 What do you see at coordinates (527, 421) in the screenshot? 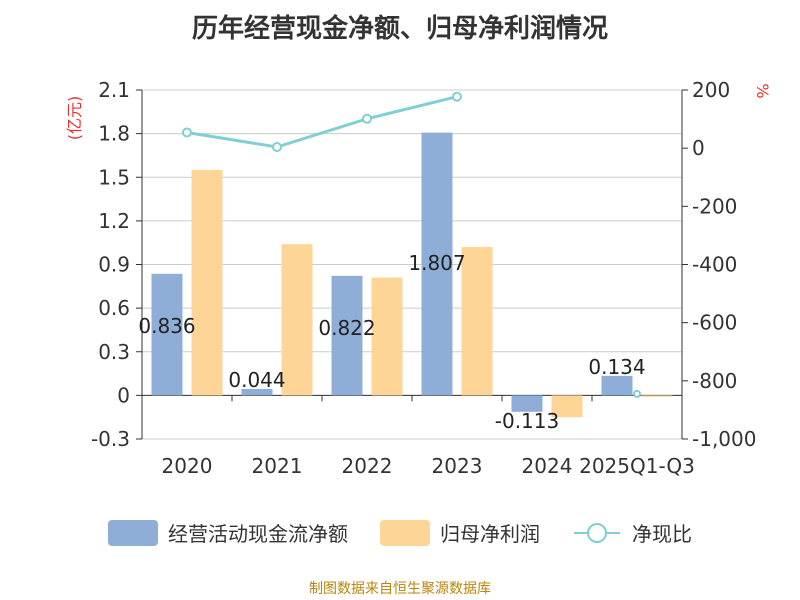
I see `data-label-cash: -0.113` at bounding box center [527, 421].